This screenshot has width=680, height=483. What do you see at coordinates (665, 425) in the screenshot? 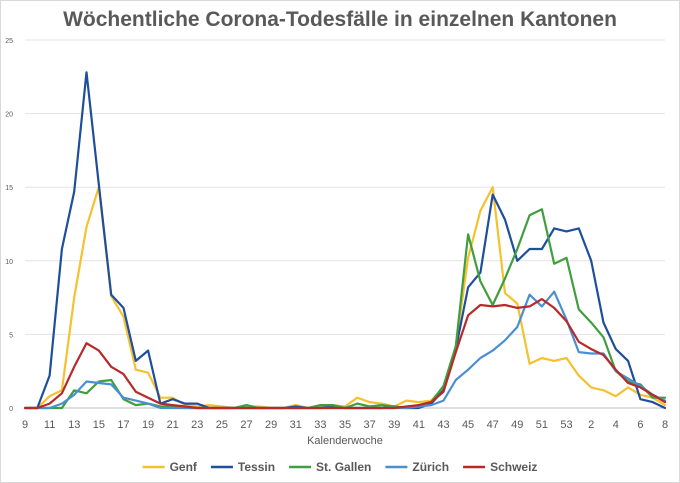
I see `x-tick-label: 8` at bounding box center [665, 425].